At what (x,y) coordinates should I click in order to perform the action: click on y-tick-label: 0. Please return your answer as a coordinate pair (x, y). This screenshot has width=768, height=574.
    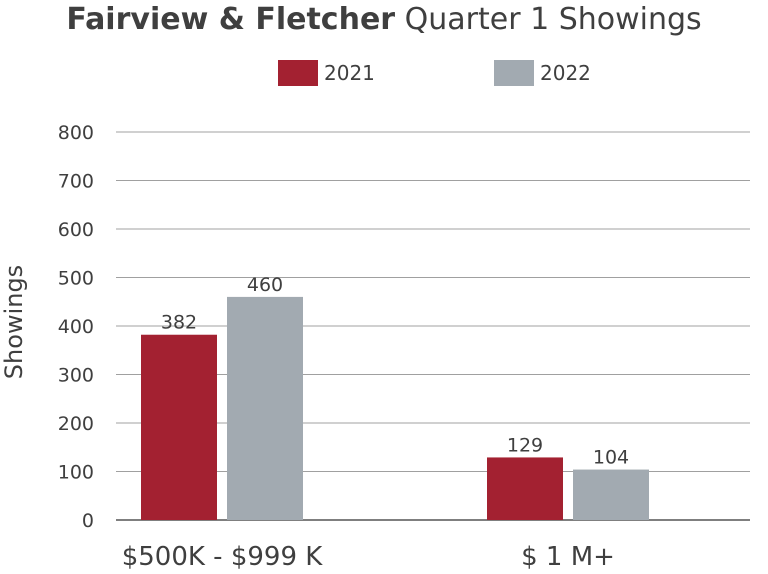
    Looking at the image, I should click on (88, 521).